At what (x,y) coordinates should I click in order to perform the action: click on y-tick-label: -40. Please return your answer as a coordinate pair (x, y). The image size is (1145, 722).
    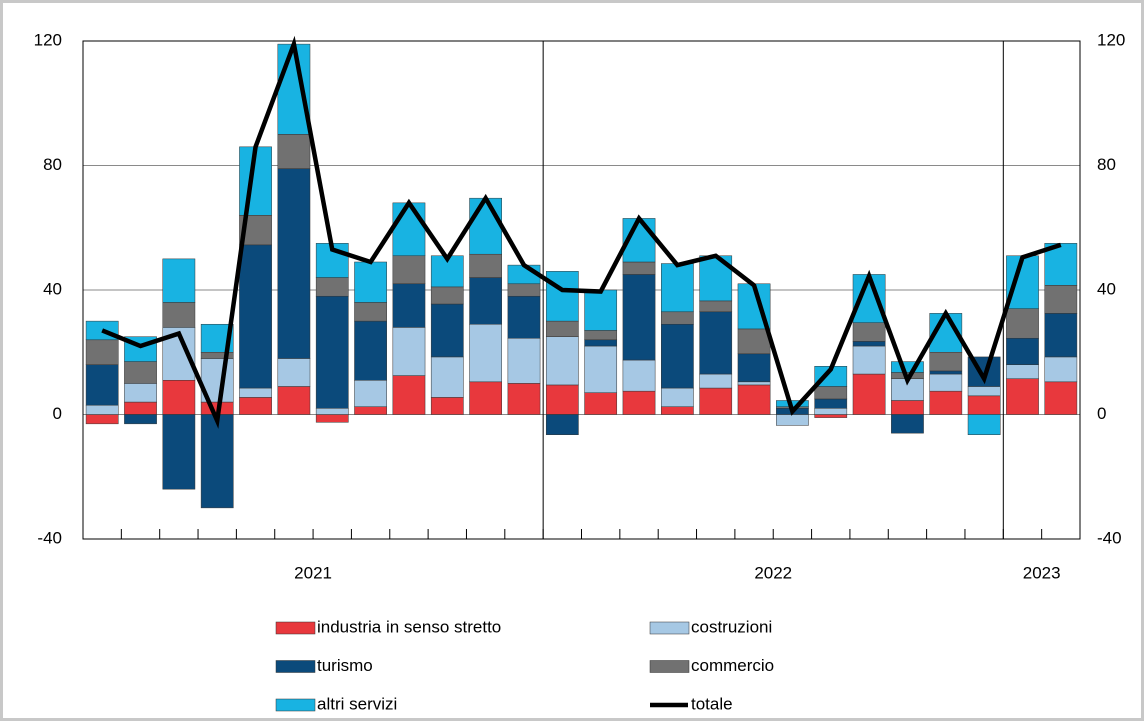
    Looking at the image, I should click on (49, 537).